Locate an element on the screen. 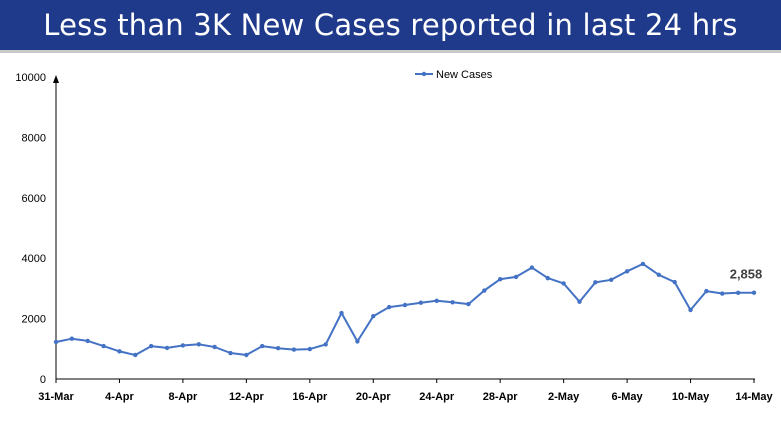 The height and width of the screenshot is (439, 781). y-tick-label: 2000 is located at coordinates (34, 320).